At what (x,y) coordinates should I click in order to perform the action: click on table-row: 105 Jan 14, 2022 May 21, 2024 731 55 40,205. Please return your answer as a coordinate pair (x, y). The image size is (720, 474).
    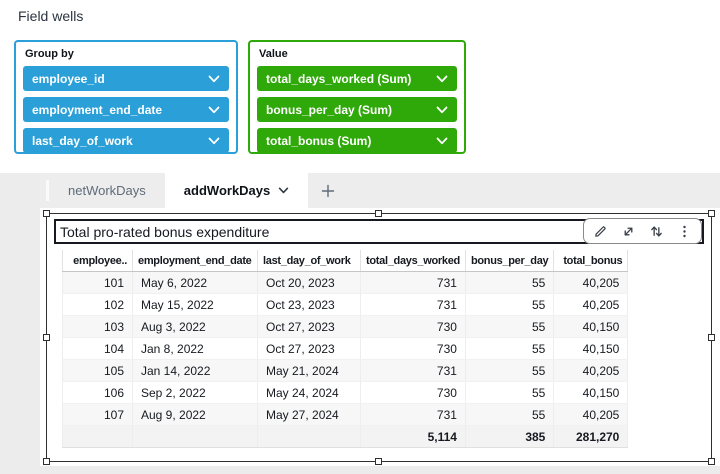
    Looking at the image, I should click on (345, 370).